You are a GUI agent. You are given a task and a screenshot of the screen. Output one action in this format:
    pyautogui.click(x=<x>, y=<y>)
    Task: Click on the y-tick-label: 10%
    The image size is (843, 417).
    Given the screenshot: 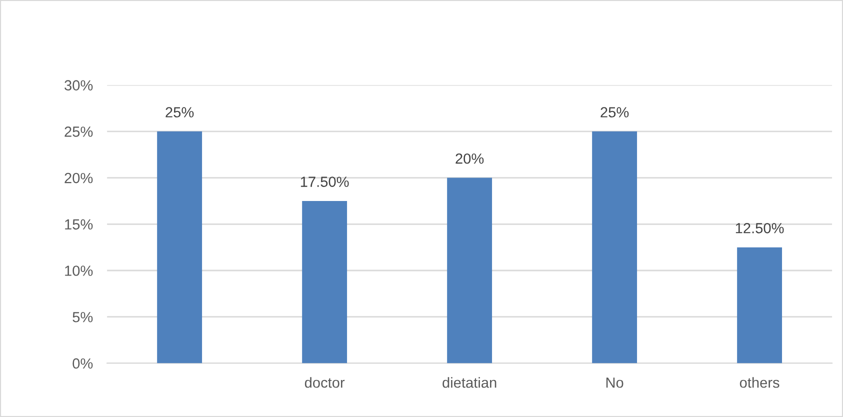 What is the action you would take?
    pyautogui.click(x=79, y=271)
    